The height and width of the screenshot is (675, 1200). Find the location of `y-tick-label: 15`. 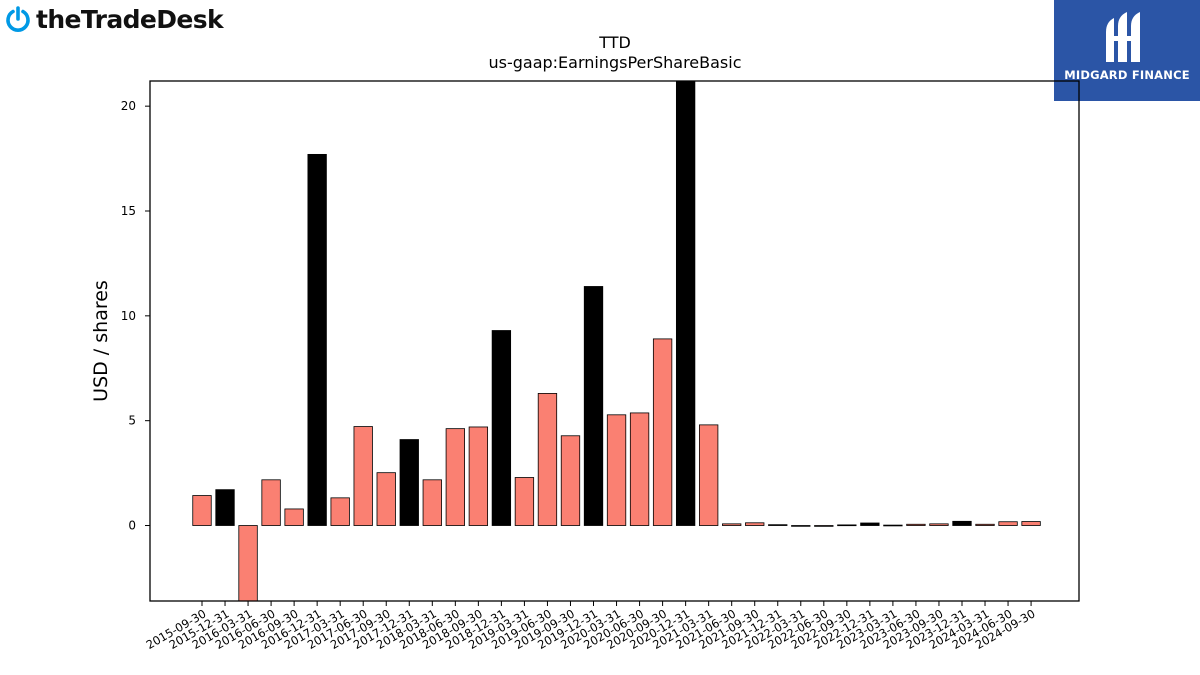

y-tick-label: 15 is located at coordinates (128, 211).